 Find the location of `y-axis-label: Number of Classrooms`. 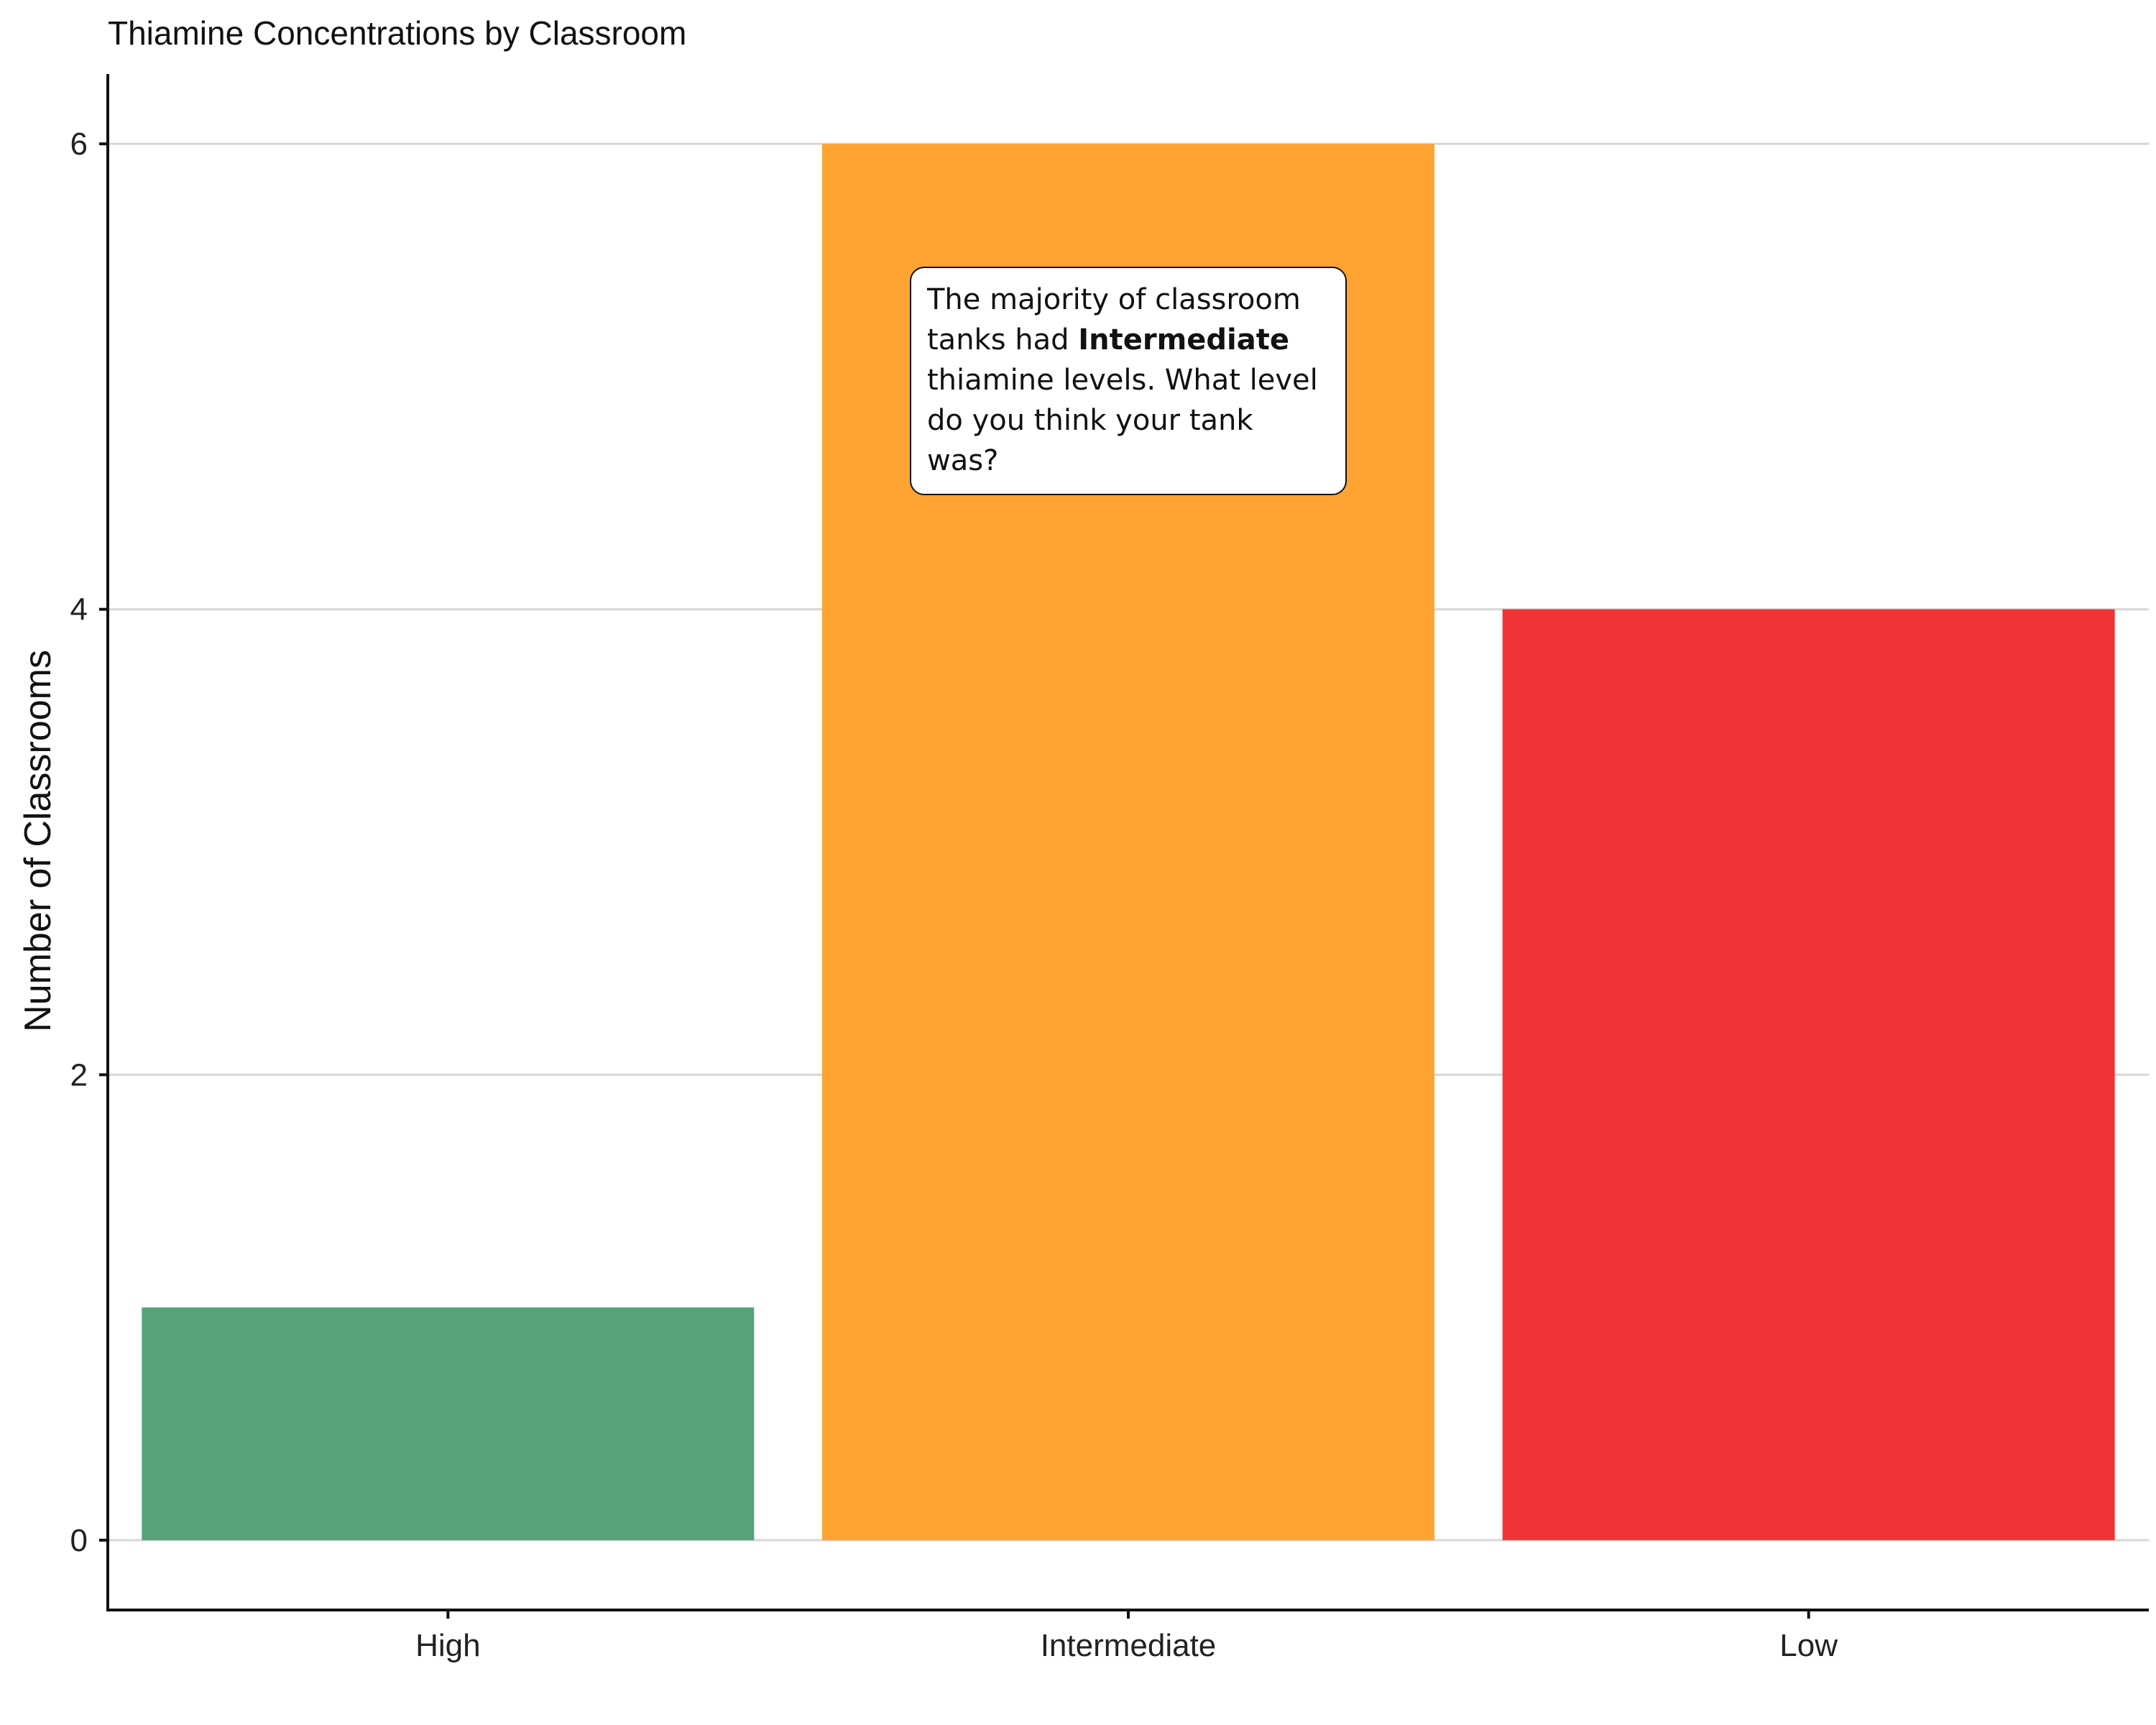

y-axis-label: Number of Classrooms is located at coordinates (38, 841).